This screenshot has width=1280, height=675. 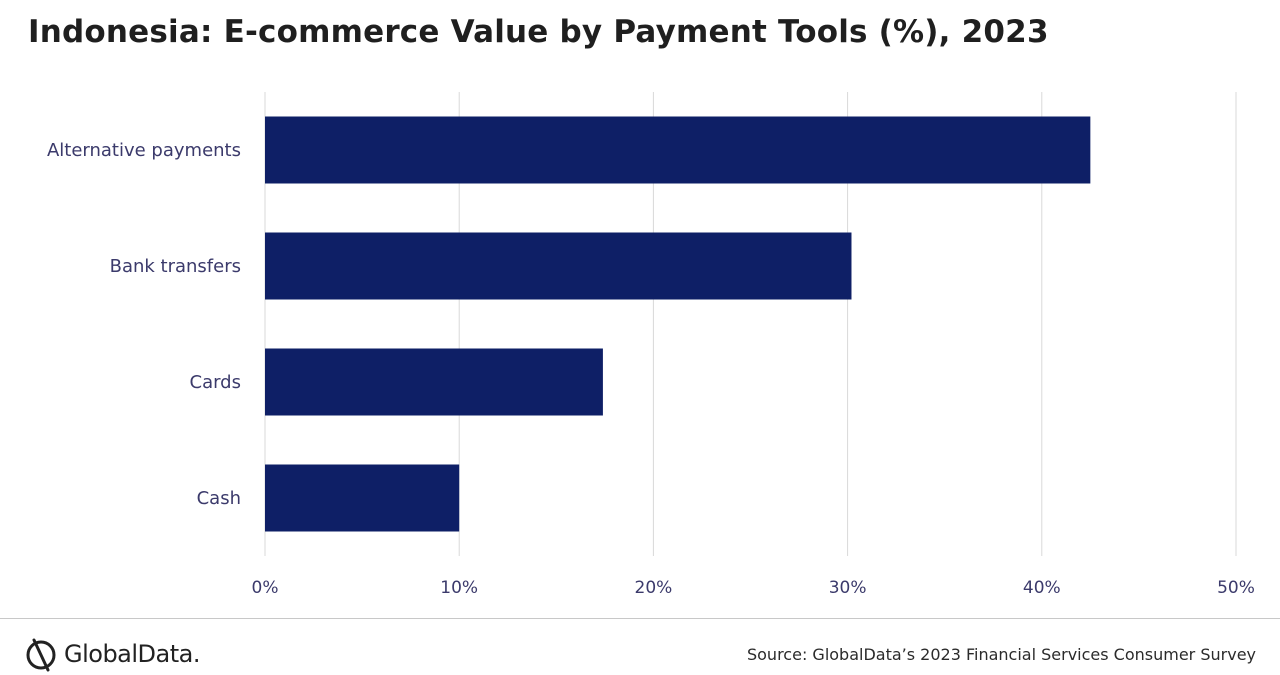 I want to click on globaldata-logo-icon, so click(x=41, y=655).